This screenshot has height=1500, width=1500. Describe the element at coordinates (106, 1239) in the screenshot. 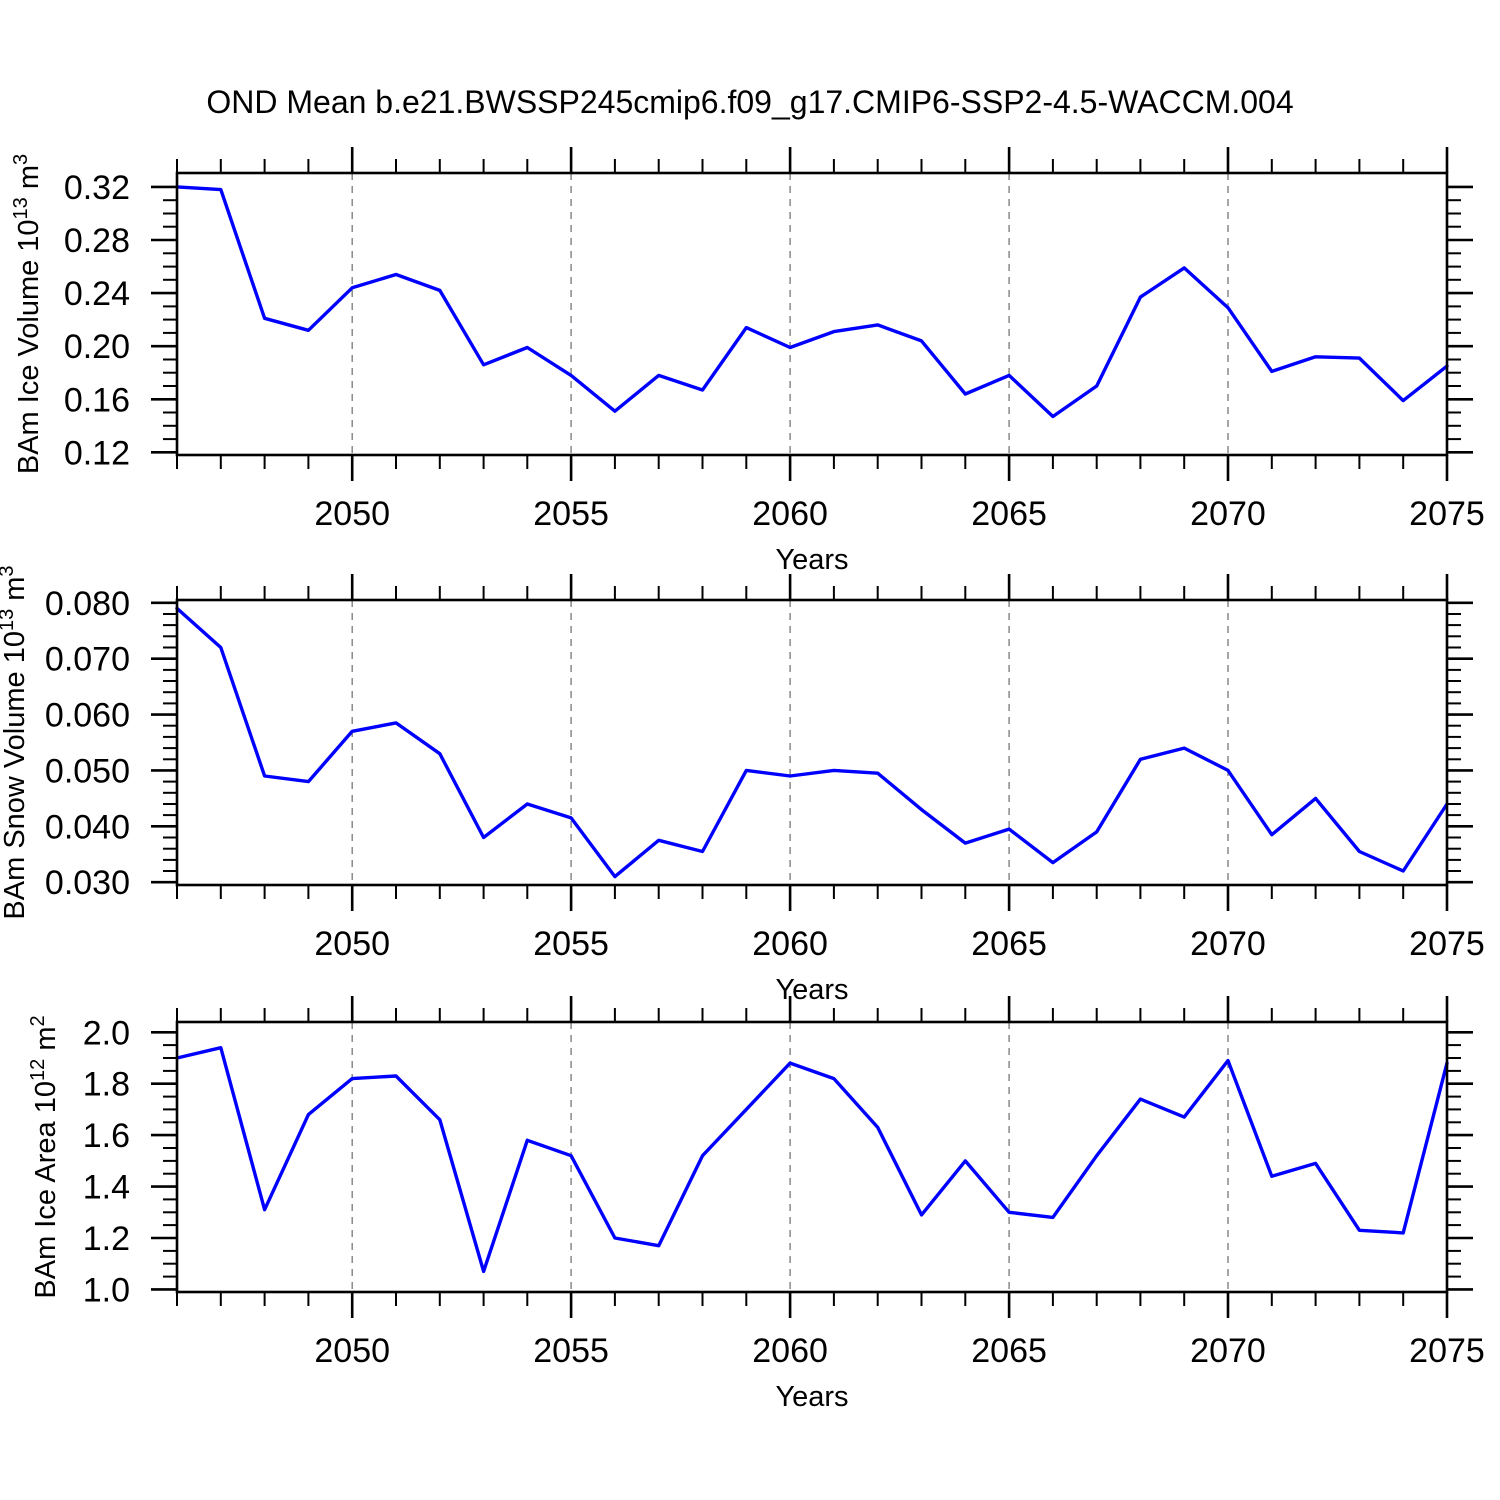

I see `y-tick-label: 1.2` at that location.